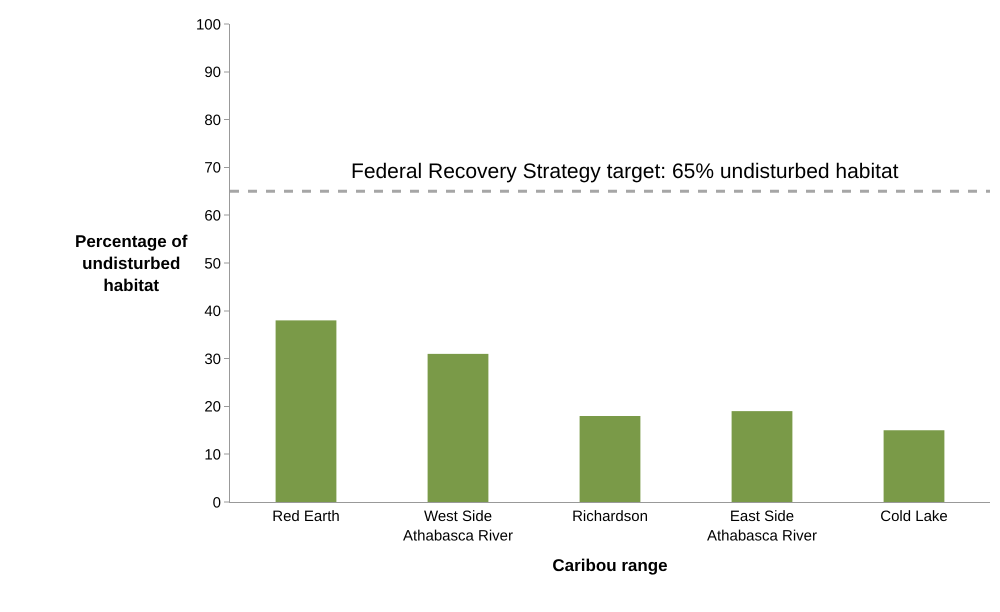 Image resolution: width=1000 pixels, height=612 pixels. Describe the element at coordinates (458, 526) in the screenshot. I see `x-tick-label: West Side Athabasca River` at that location.